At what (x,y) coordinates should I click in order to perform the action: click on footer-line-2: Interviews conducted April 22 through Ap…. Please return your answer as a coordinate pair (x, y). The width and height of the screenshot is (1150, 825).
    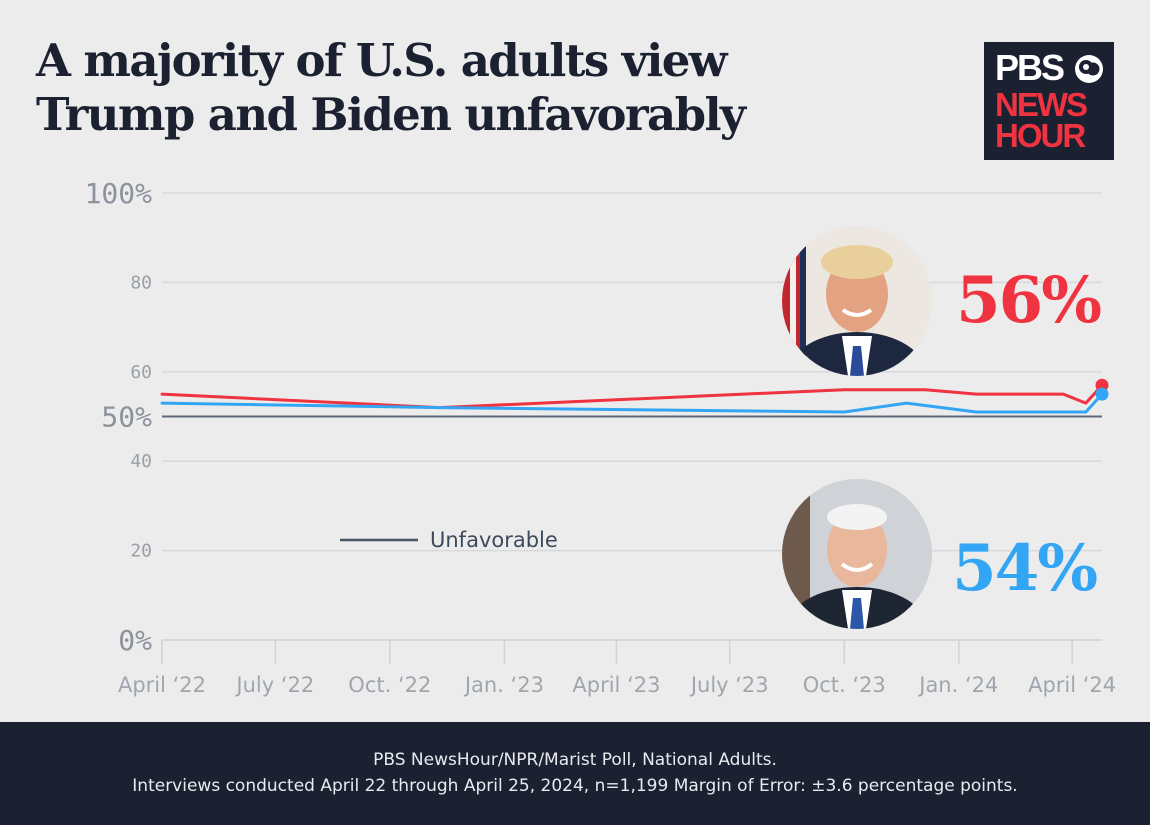
    Looking at the image, I should click on (575, 786).